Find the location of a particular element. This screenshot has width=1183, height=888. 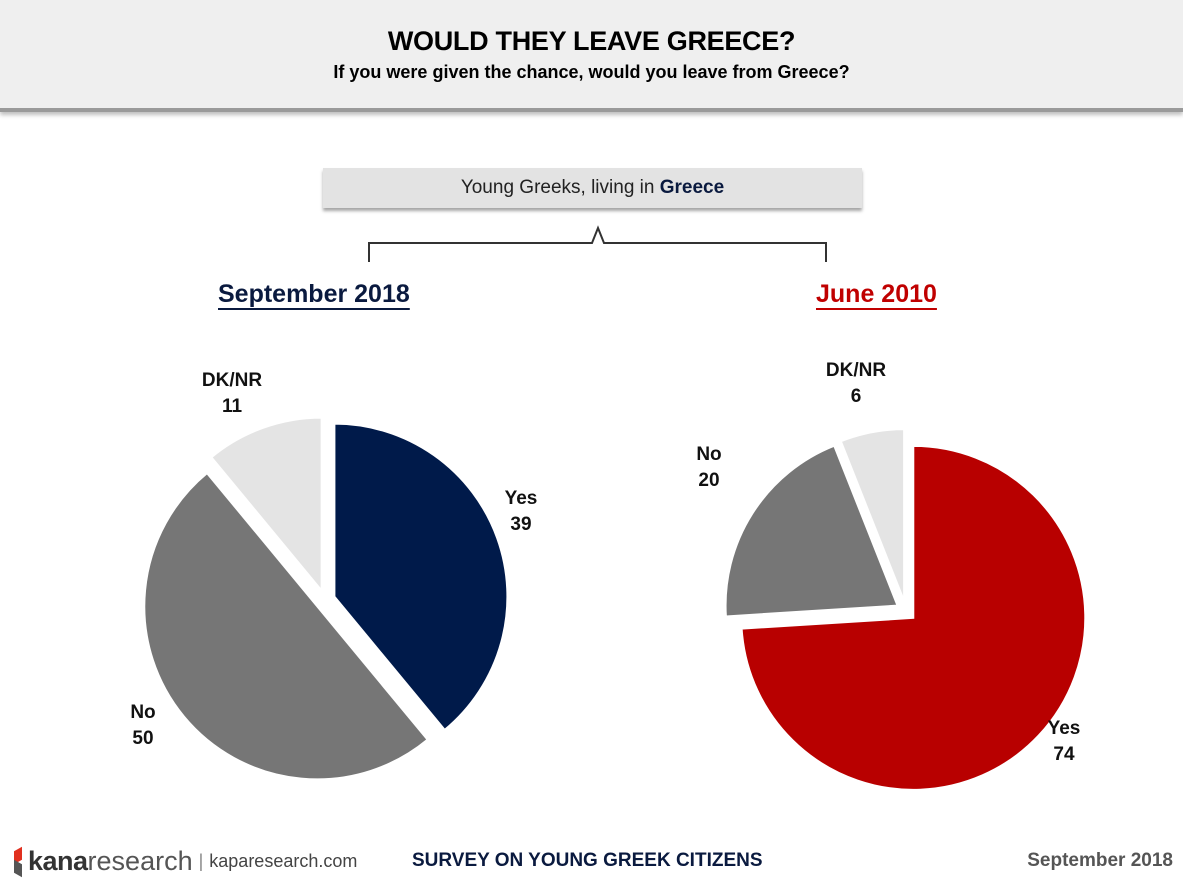

population-box: Young Greeks, living in Greece is located at coordinates (592, 188).